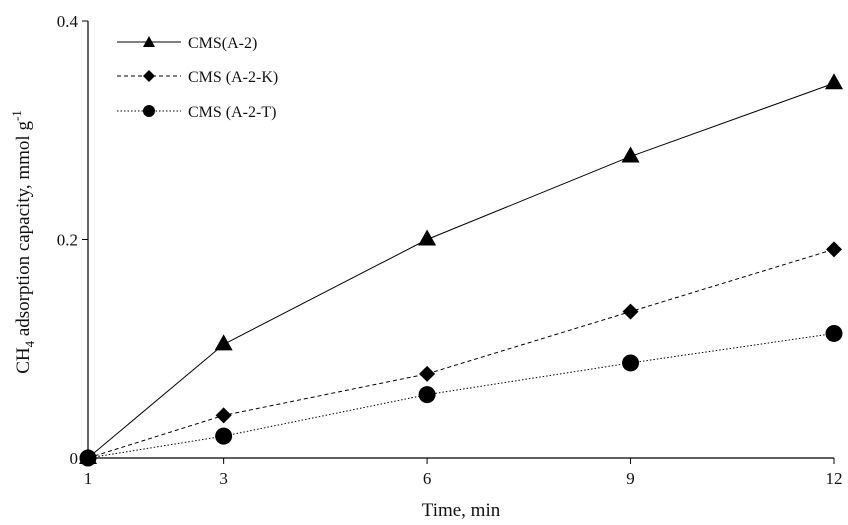 Image resolution: width=848 pixels, height=525 pixels. Describe the element at coordinates (23, 231) in the screenshot. I see `y-axis-title-middle: adsorption capacity, mmol g` at that location.